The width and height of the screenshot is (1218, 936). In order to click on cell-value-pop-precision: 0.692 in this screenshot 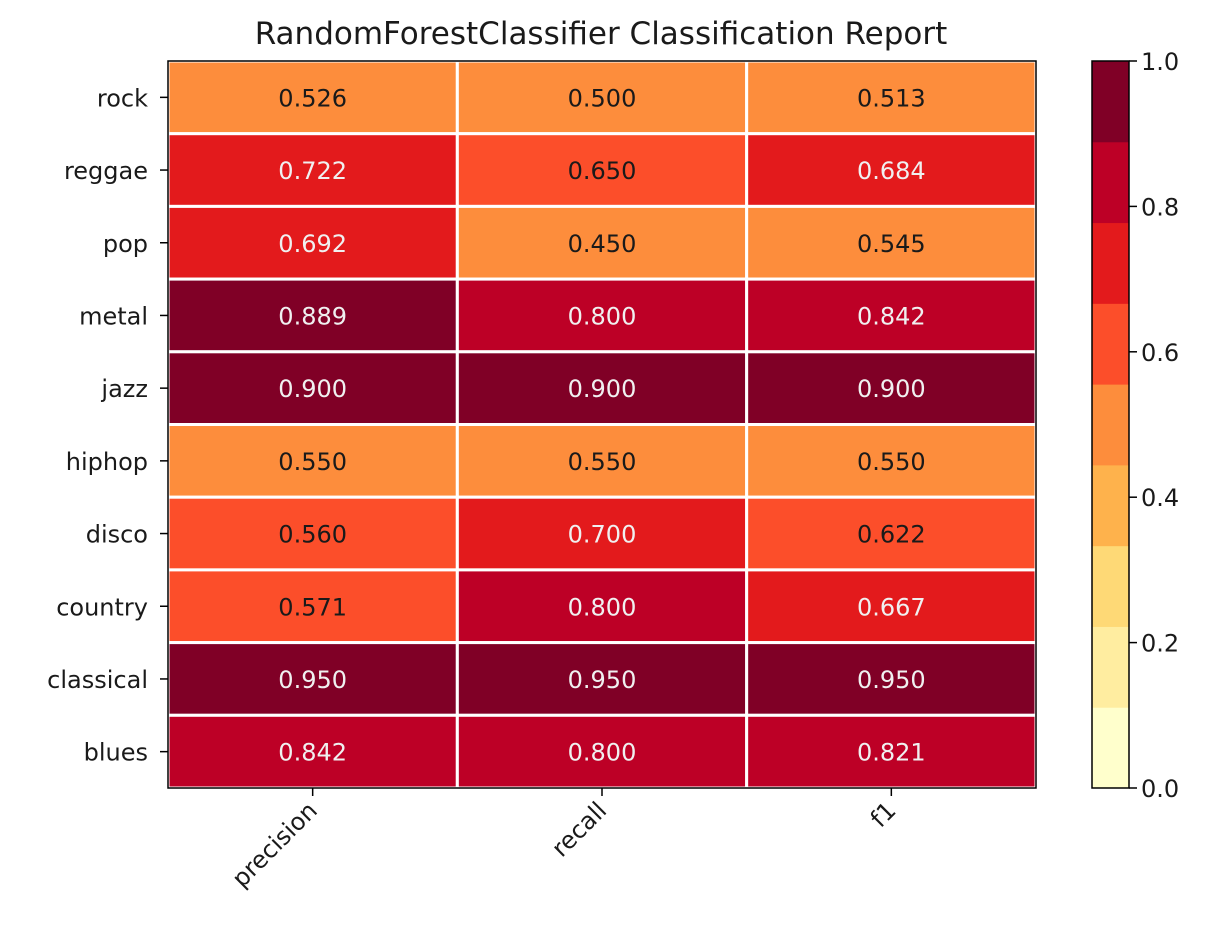, I will do `click(312, 244)`.